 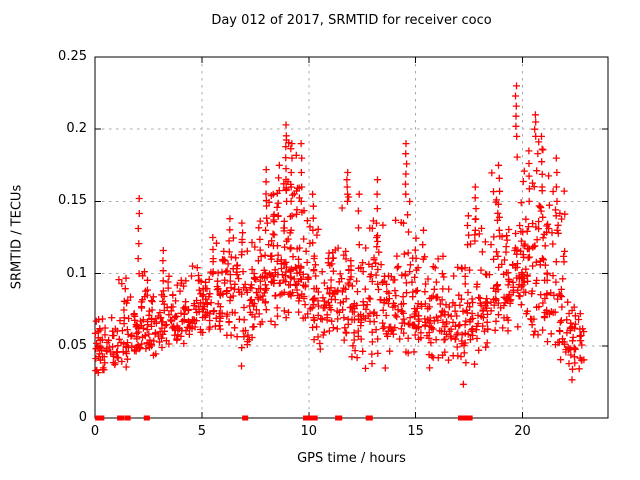 I want to click on y-tick-label: 0, so click(x=82, y=417).